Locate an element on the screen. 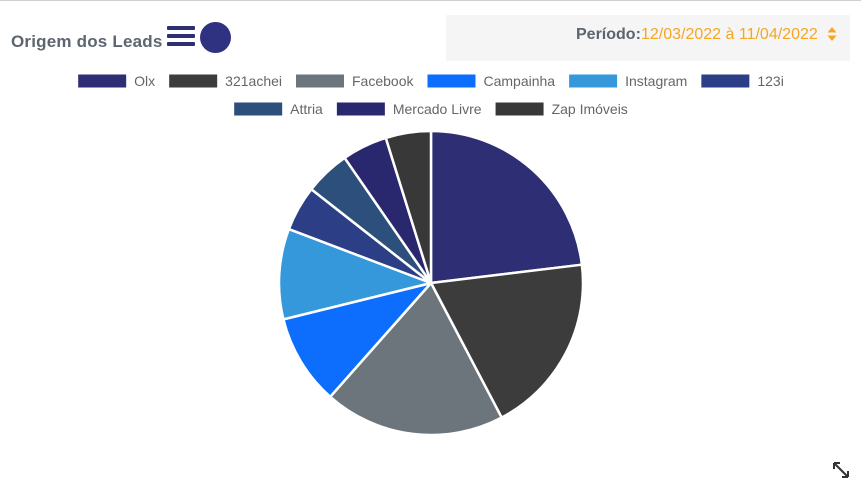  pie-slice-instagram is located at coordinates (355, 274).